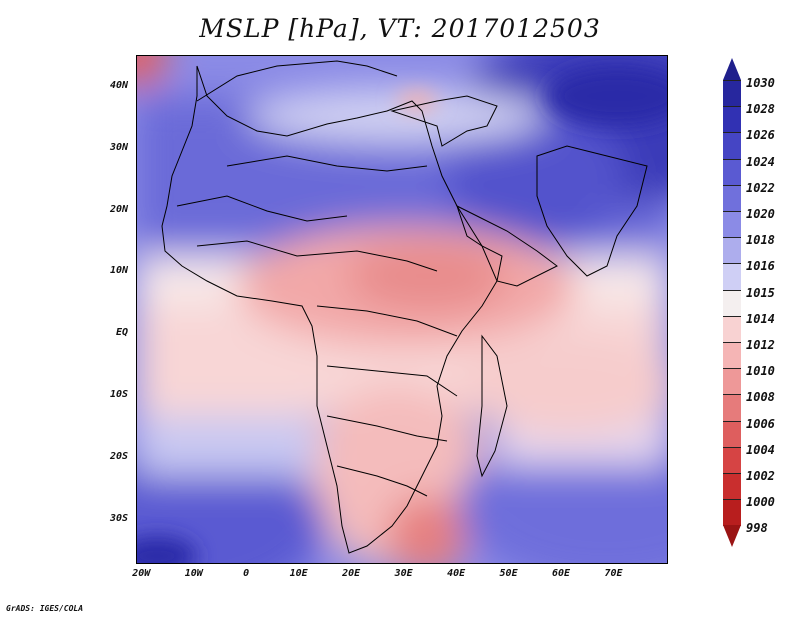 Image resolution: width=800 pixels, height=618 pixels. I want to click on colorbar-label: 1006, so click(760, 423).